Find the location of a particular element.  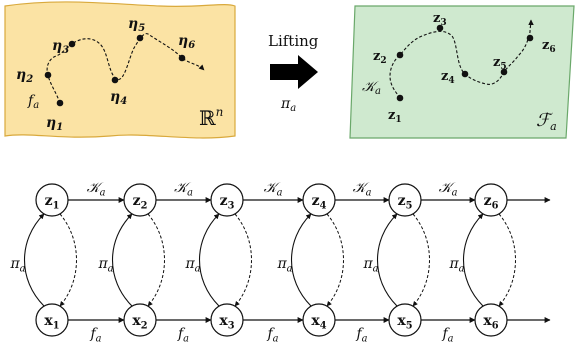

lifting-title: Lifting is located at coordinates (293, 41).